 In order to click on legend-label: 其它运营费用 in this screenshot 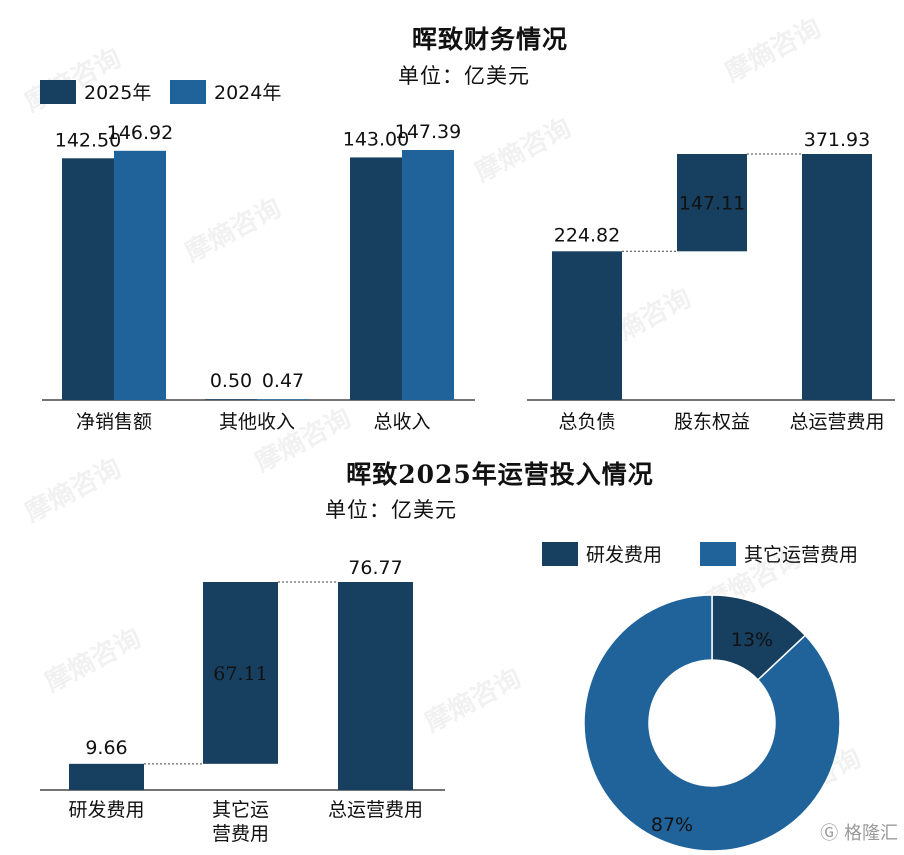, I will do `click(801, 555)`.